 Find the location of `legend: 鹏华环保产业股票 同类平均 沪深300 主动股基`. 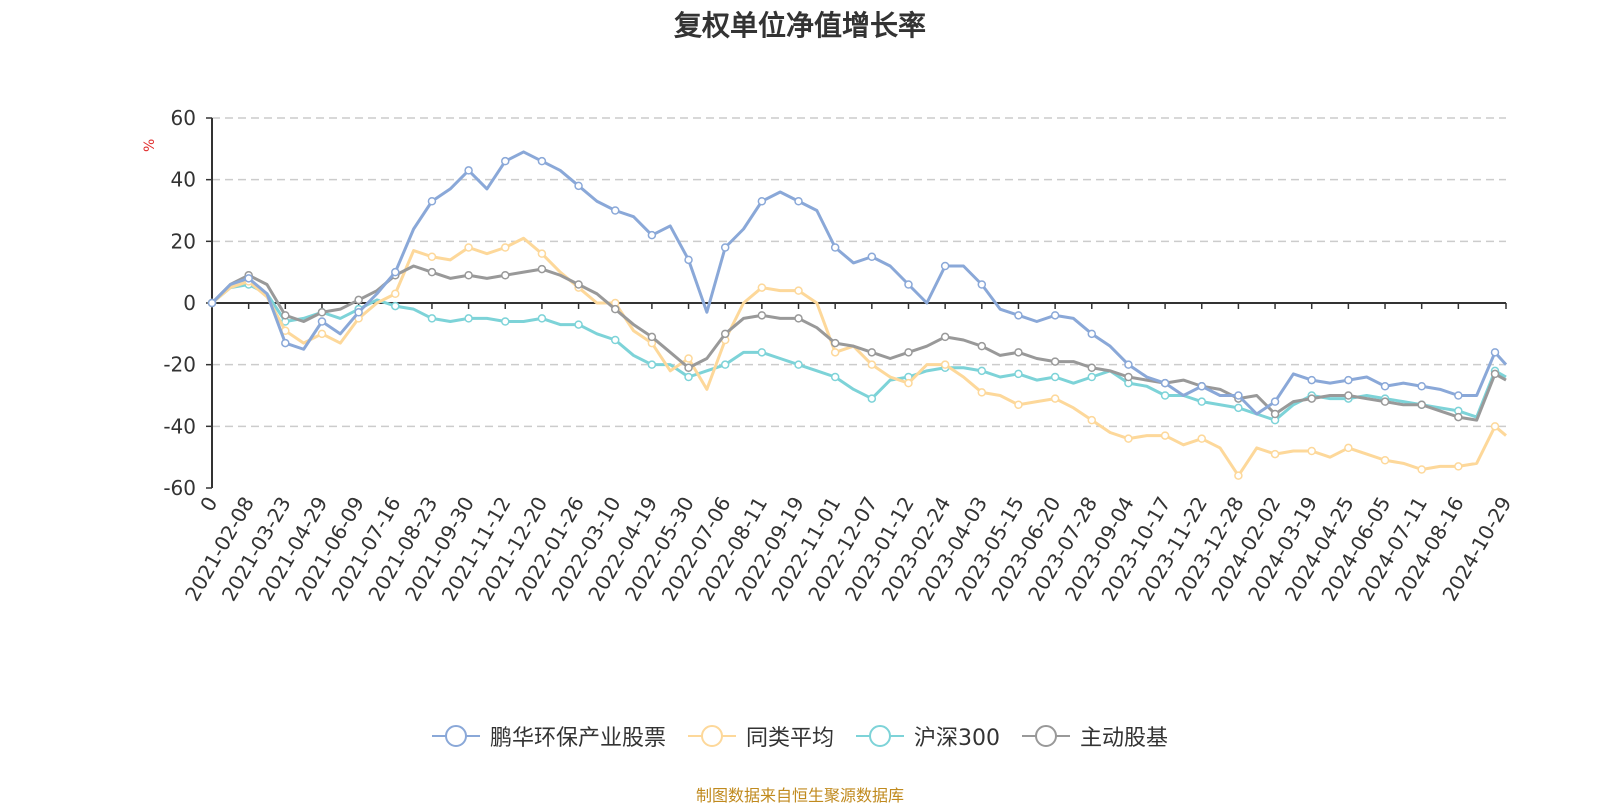

legend: 鹏华环保产业股票 同类平均 沪深300 主动股基 is located at coordinates (800, 736).